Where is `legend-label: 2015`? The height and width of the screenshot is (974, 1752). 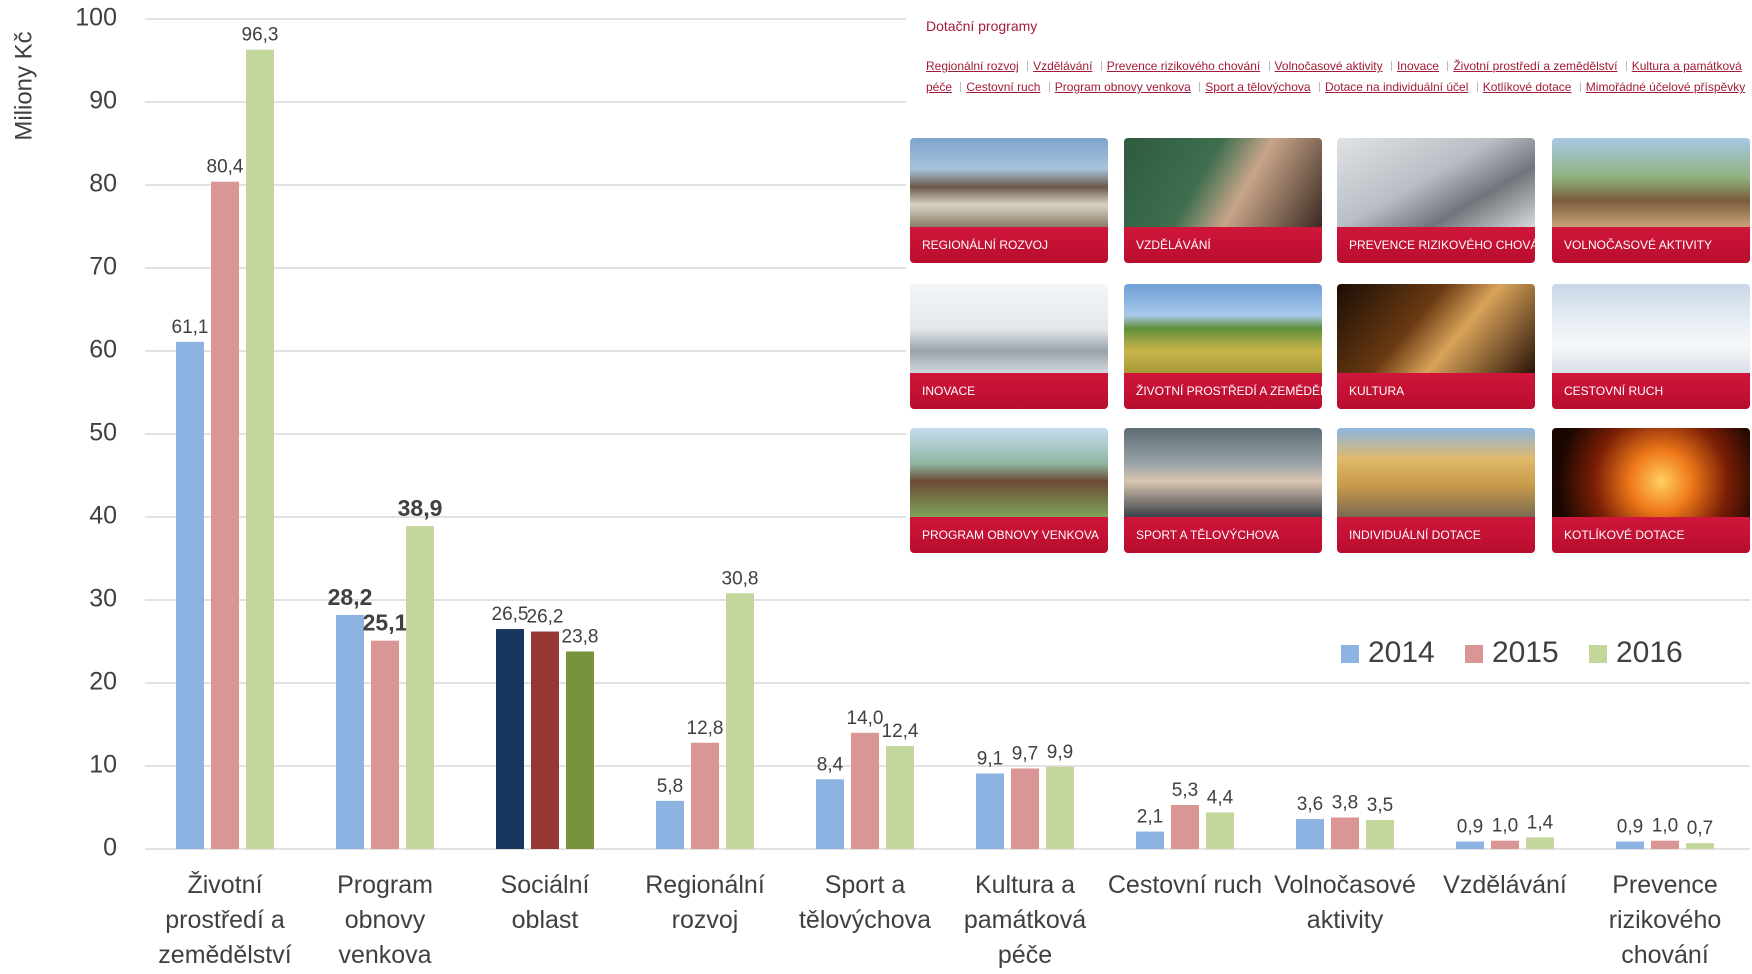
legend-label: 2015 is located at coordinates (1525, 652).